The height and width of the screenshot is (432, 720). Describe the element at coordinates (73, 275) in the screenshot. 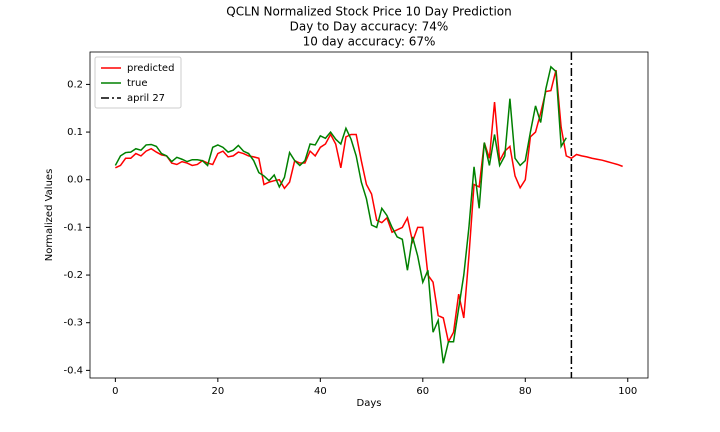

I see `y-tick-label: -0.2` at that location.